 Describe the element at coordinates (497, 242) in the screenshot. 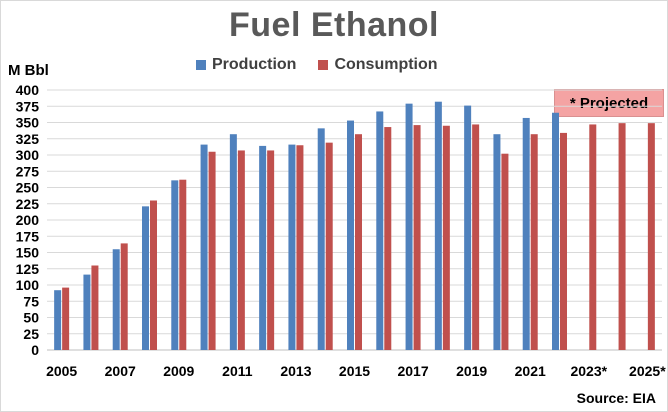

I see `bar-production-2020` at that location.